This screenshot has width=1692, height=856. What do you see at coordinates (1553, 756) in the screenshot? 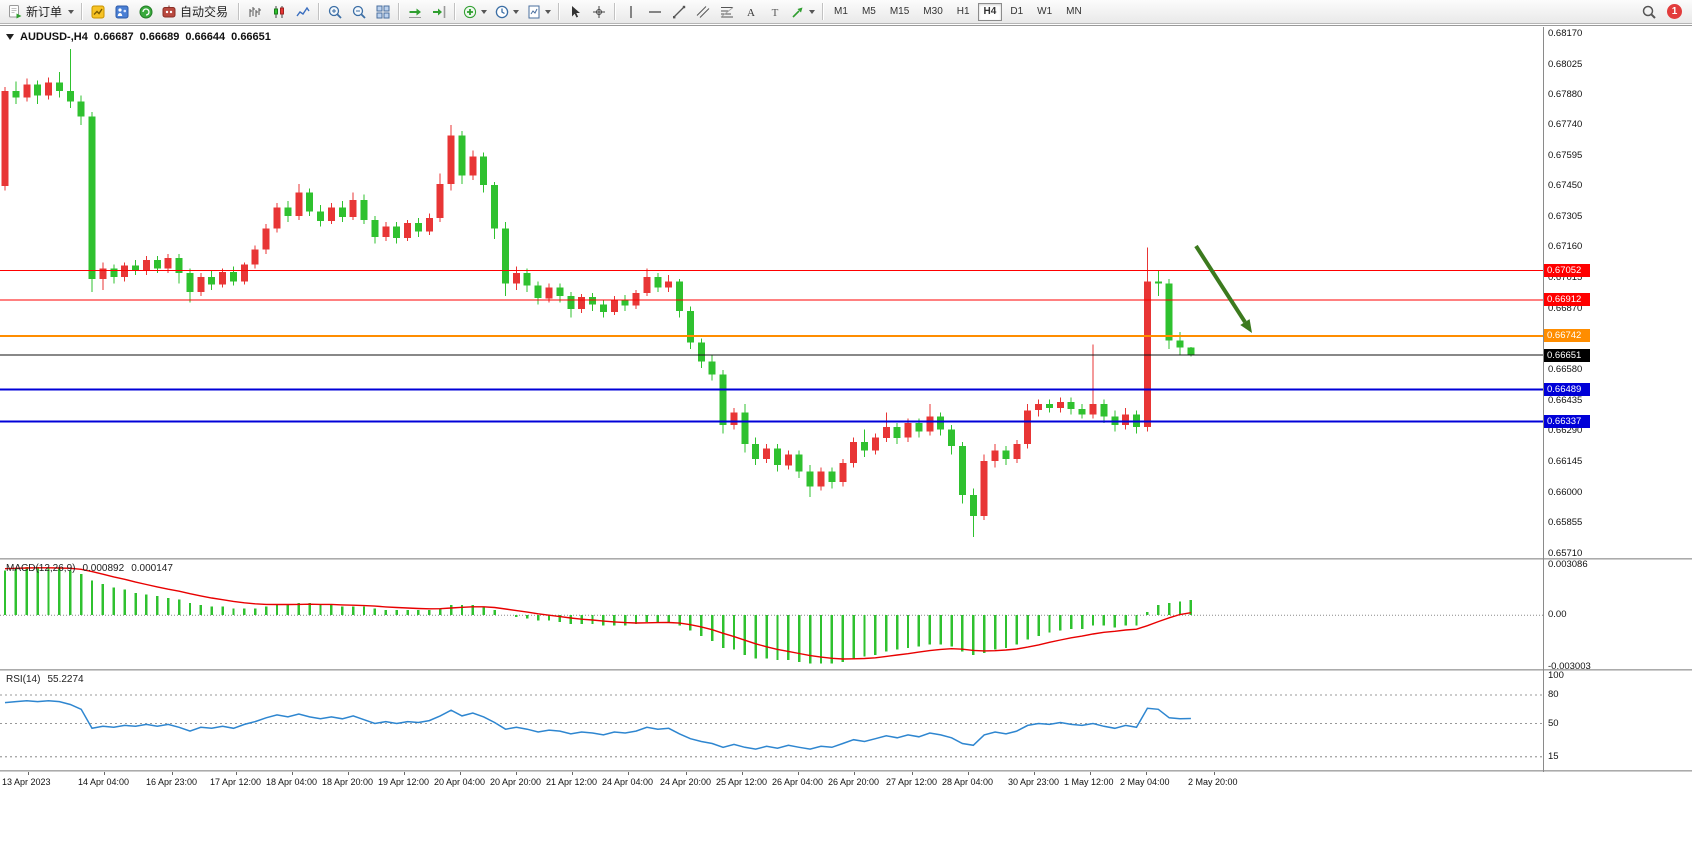
I see `rsi-tick-label: 15` at bounding box center [1553, 756].